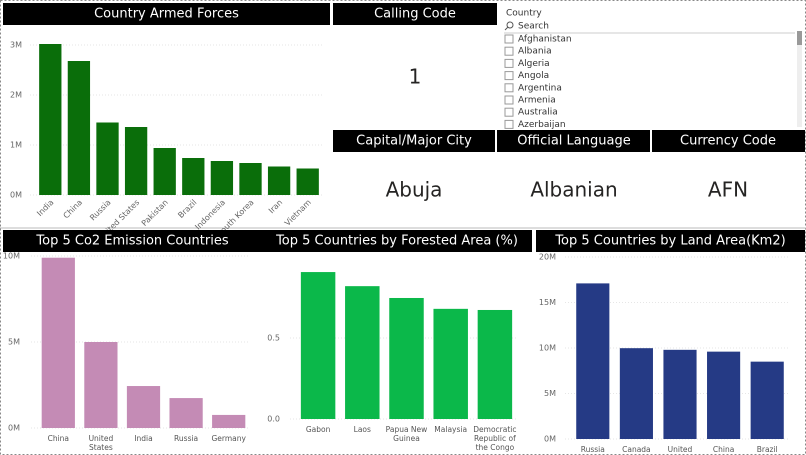 Image resolution: width=806 pixels, height=455 pixels. What do you see at coordinates (542, 125) in the screenshot?
I see `slicer-item: Azerbaijan` at bounding box center [542, 125].